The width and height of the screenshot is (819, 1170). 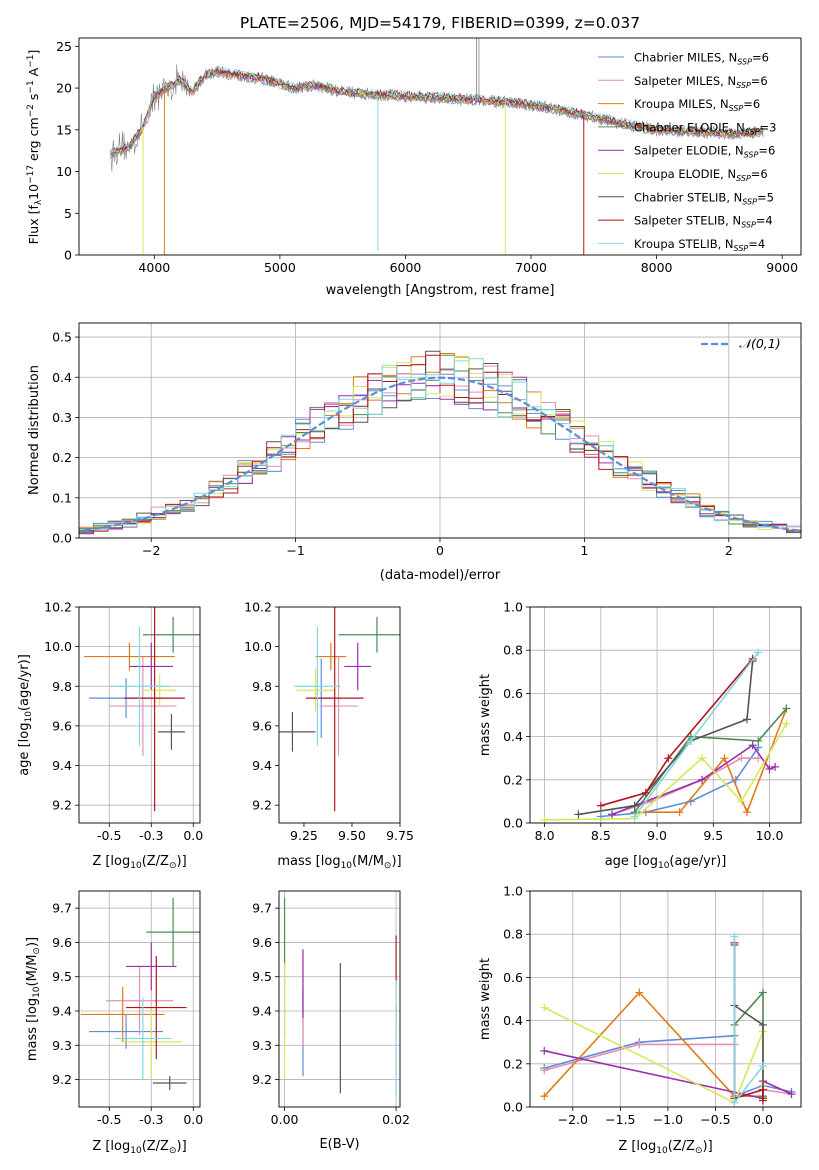 I want to click on legend-label: Kroupa MILES, NSSP=6, so click(x=697, y=105).